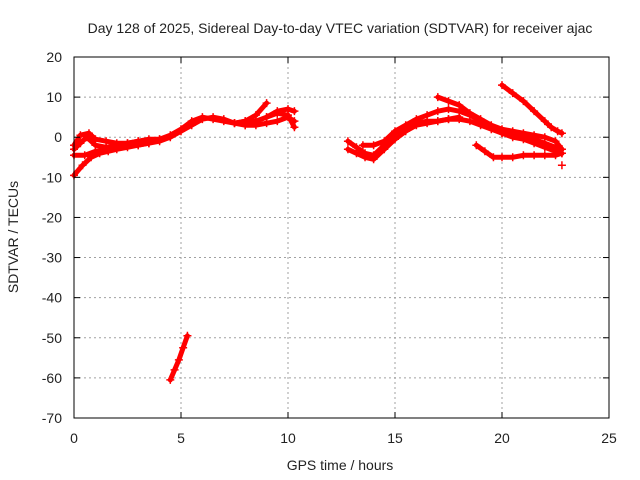 The width and height of the screenshot is (640, 480). I want to click on x-tick-label: 25, so click(609, 438).